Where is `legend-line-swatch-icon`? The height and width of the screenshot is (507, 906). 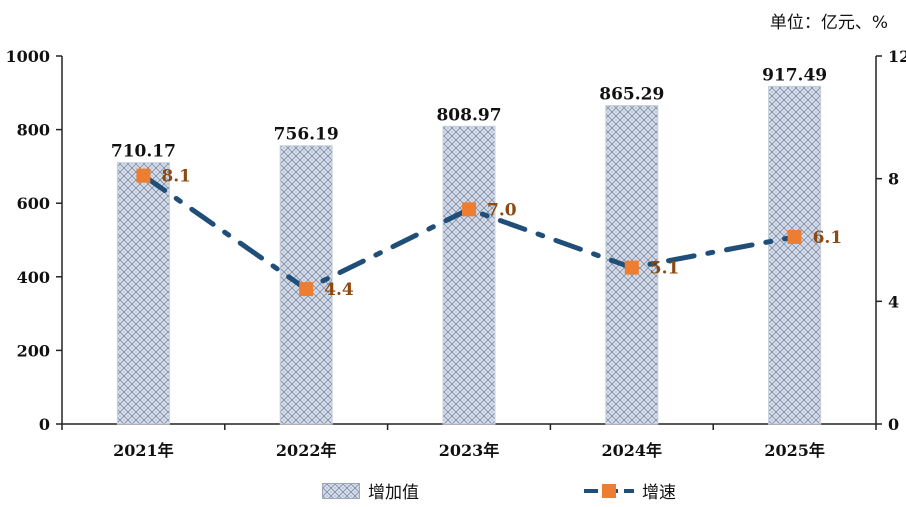
legend-line-swatch-icon is located at coordinates (609, 490).